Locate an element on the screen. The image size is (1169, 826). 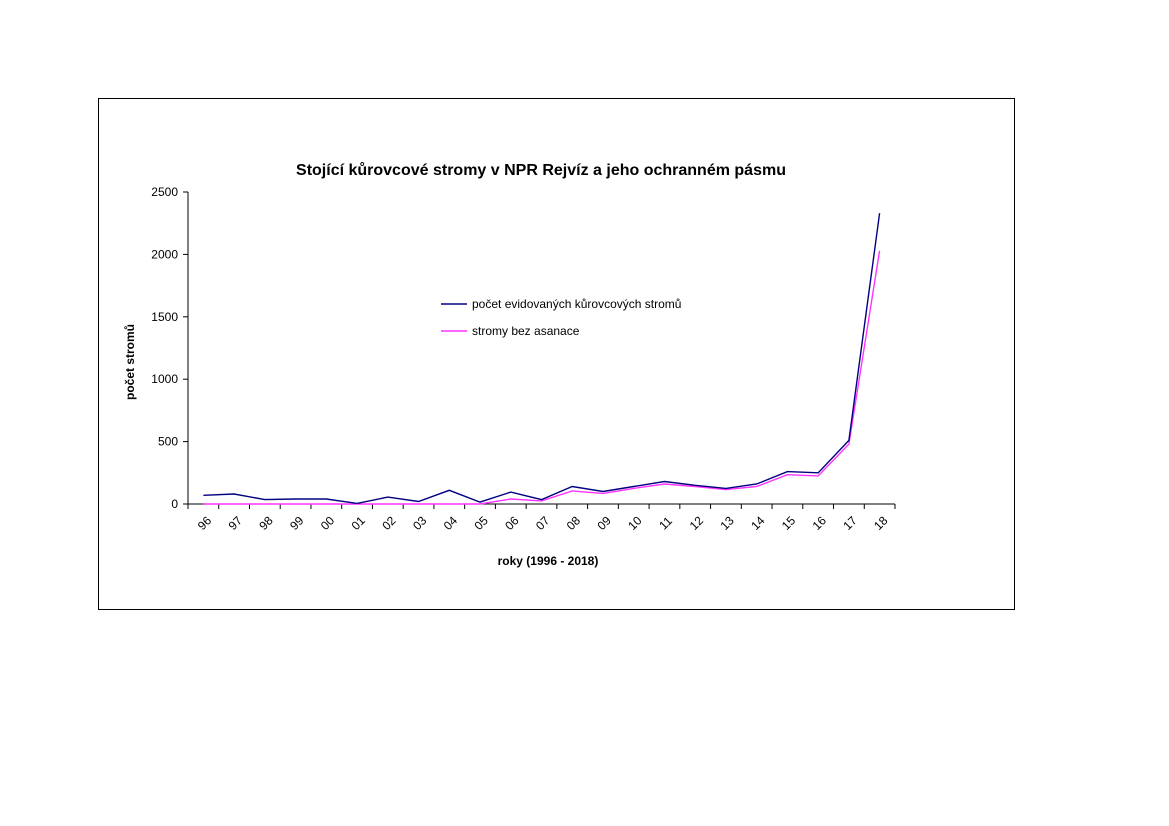
x-tick-label: 17 is located at coordinates (850, 523).